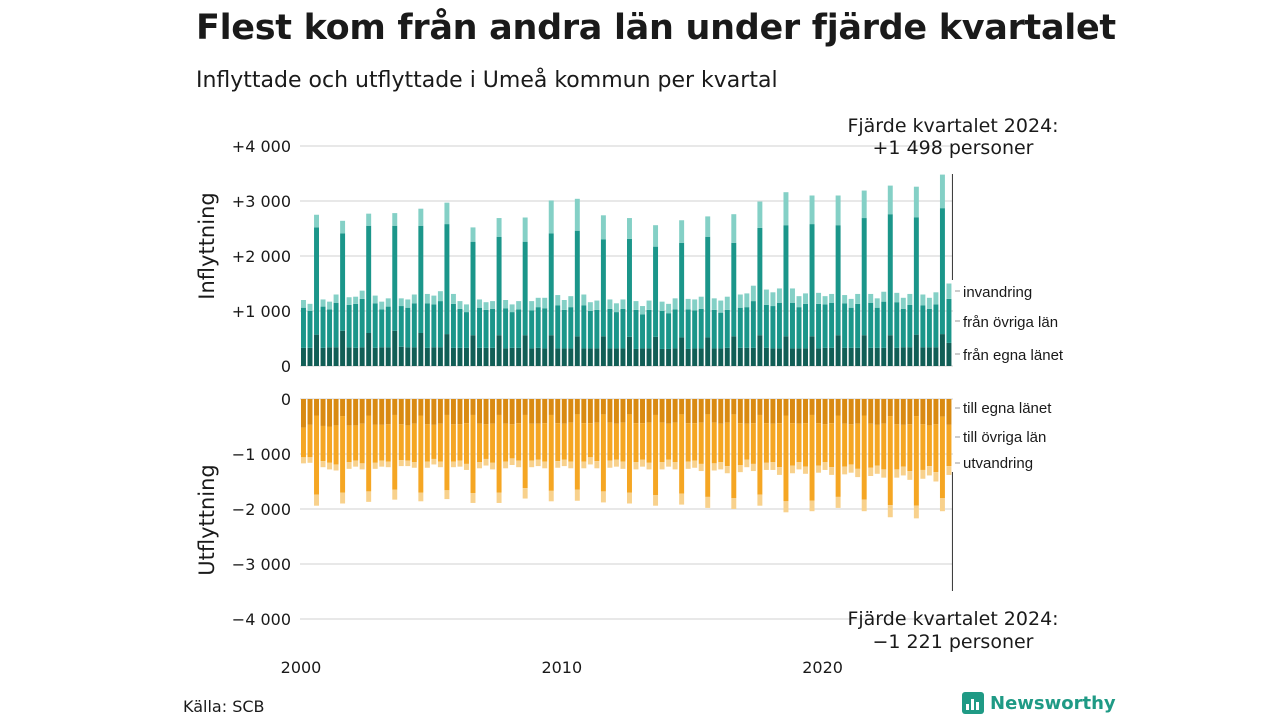 This screenshot has width=1280, height=720. Describe the element at coordinates (1039, 703) in the screenshot. I see `brand-logo: Newsworthy` at that location.